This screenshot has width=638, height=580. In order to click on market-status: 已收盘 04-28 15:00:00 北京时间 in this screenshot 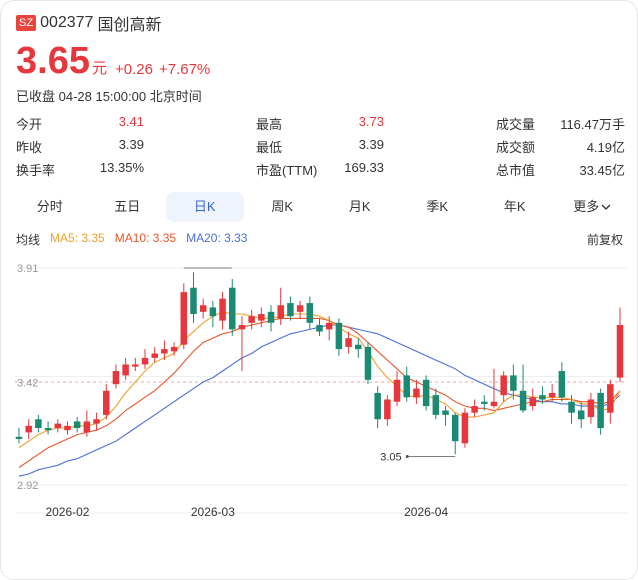, I will do `click(109, 96)`.